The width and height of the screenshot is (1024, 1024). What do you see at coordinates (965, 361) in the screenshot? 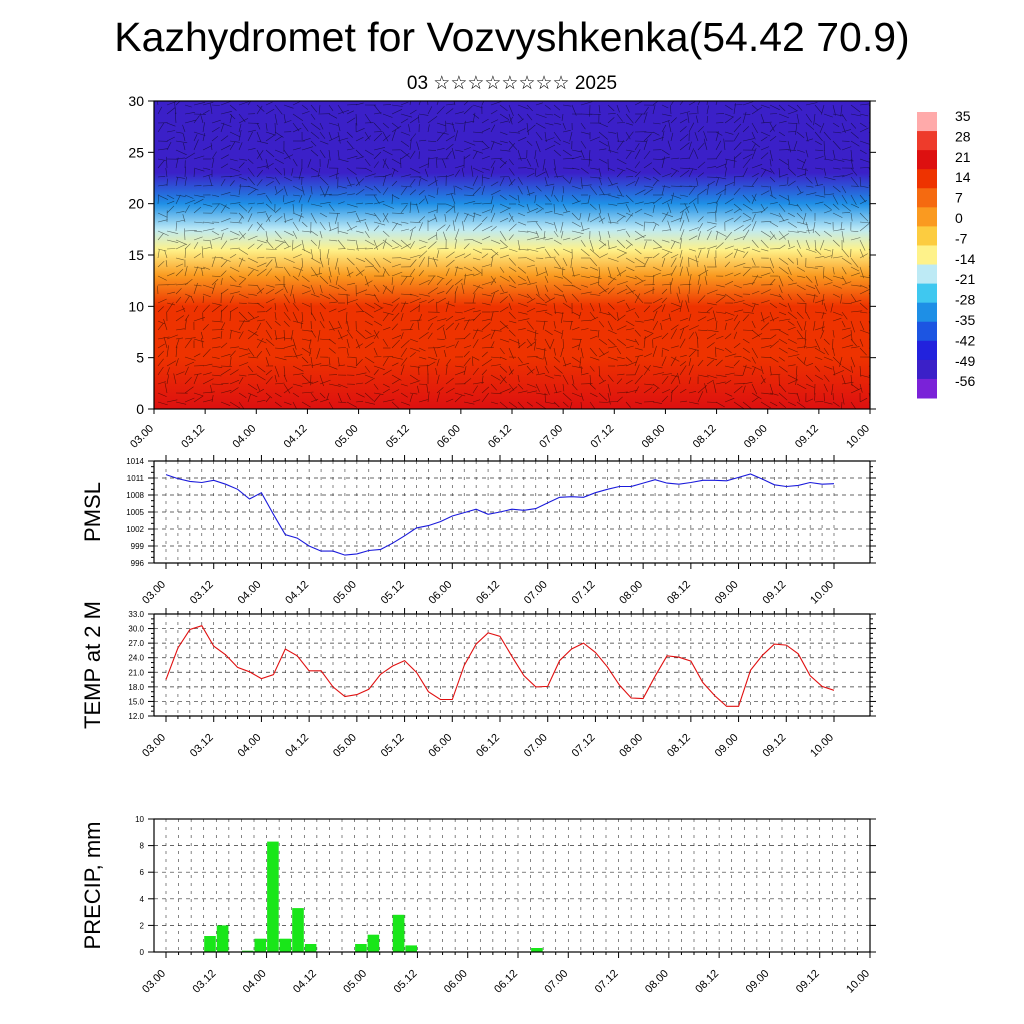
I see `colorbar-label: -49` at bounding box center [965, 361].